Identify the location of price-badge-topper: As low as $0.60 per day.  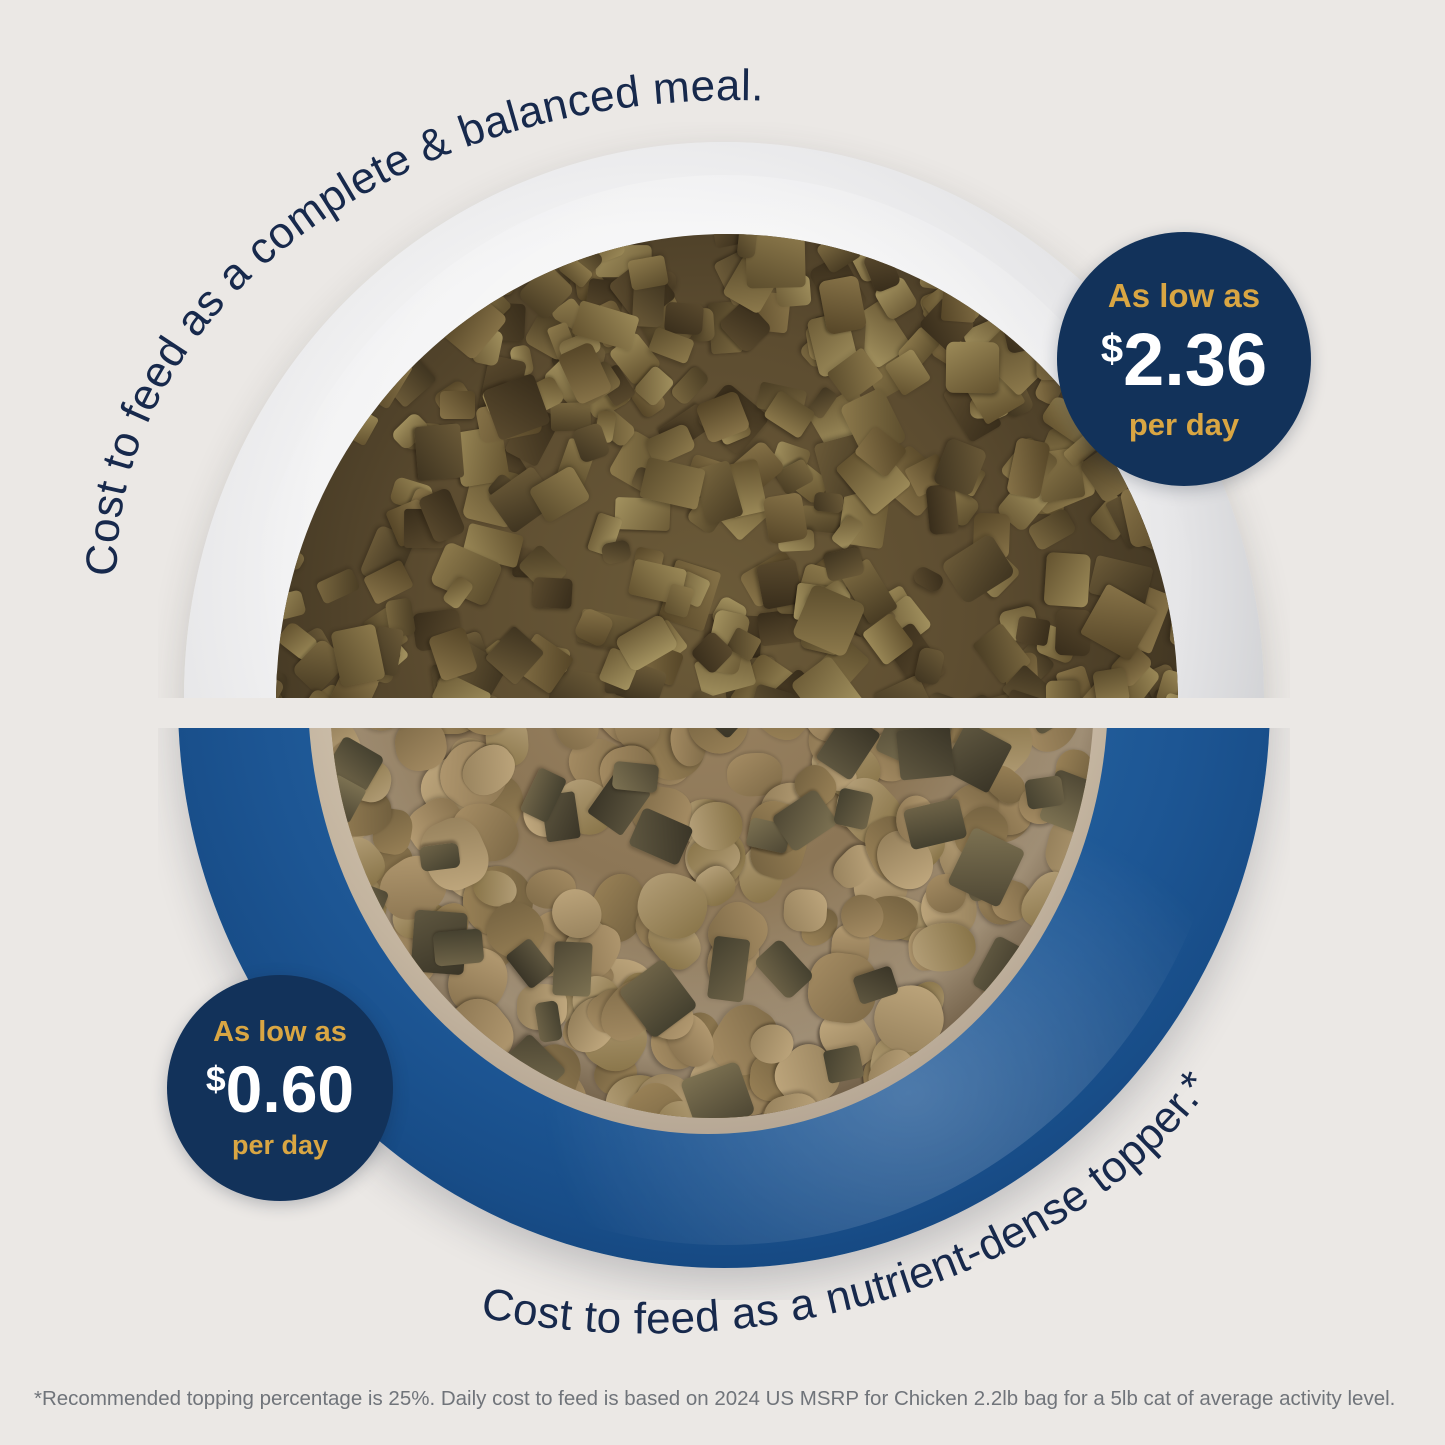
(280, 1088).